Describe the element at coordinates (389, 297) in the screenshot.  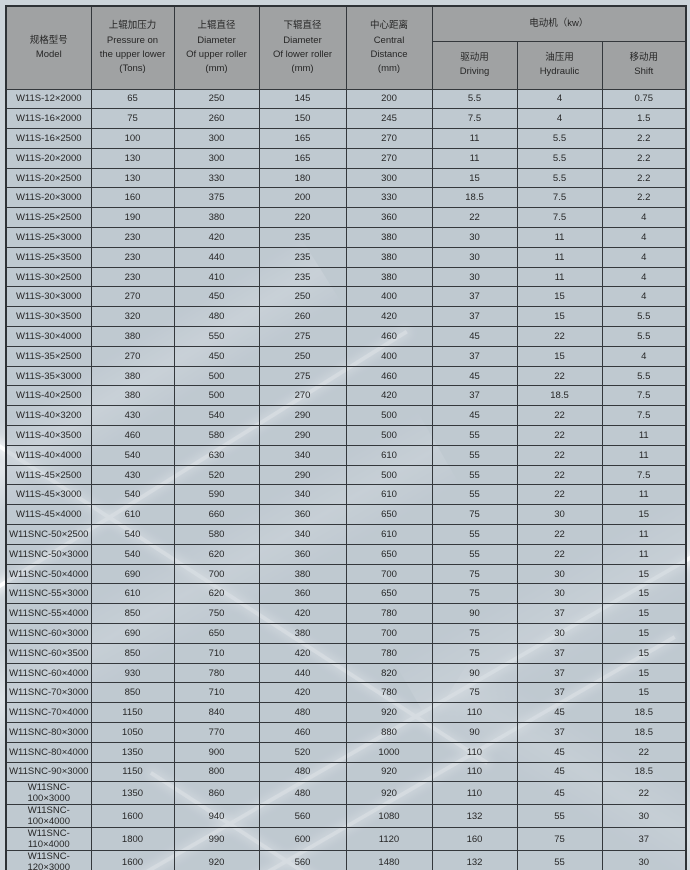
I see `value-cell: 400` at that location.